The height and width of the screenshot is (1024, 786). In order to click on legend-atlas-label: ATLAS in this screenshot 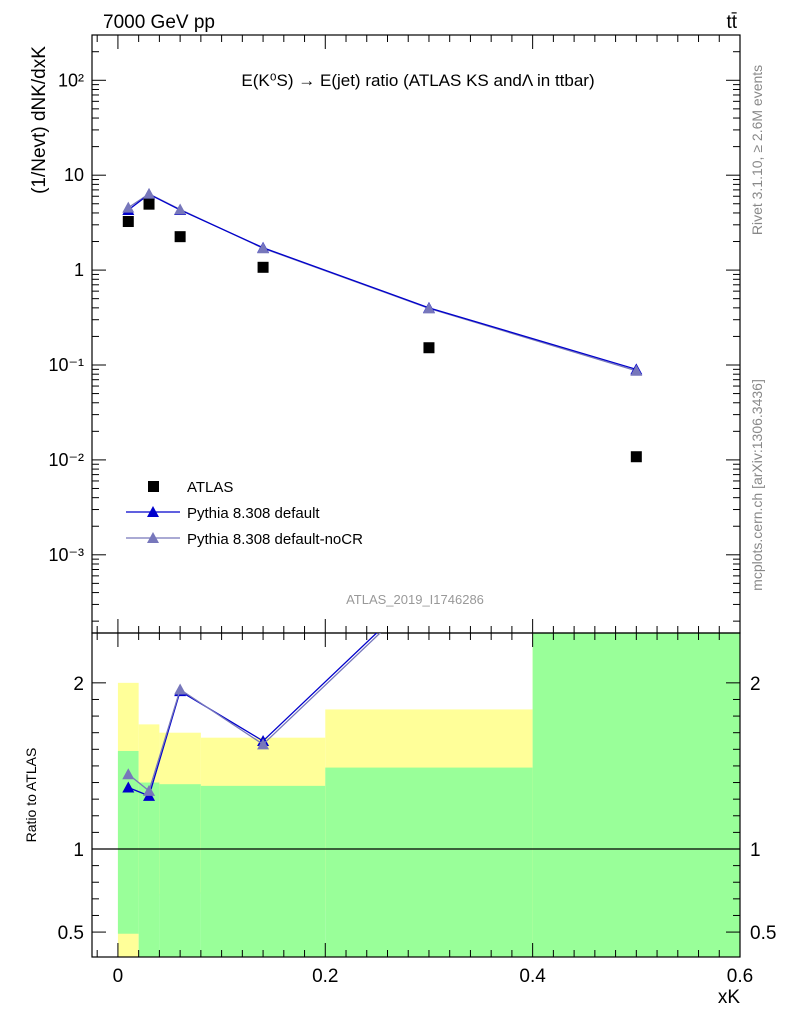, I will do `click(210, 487)`.